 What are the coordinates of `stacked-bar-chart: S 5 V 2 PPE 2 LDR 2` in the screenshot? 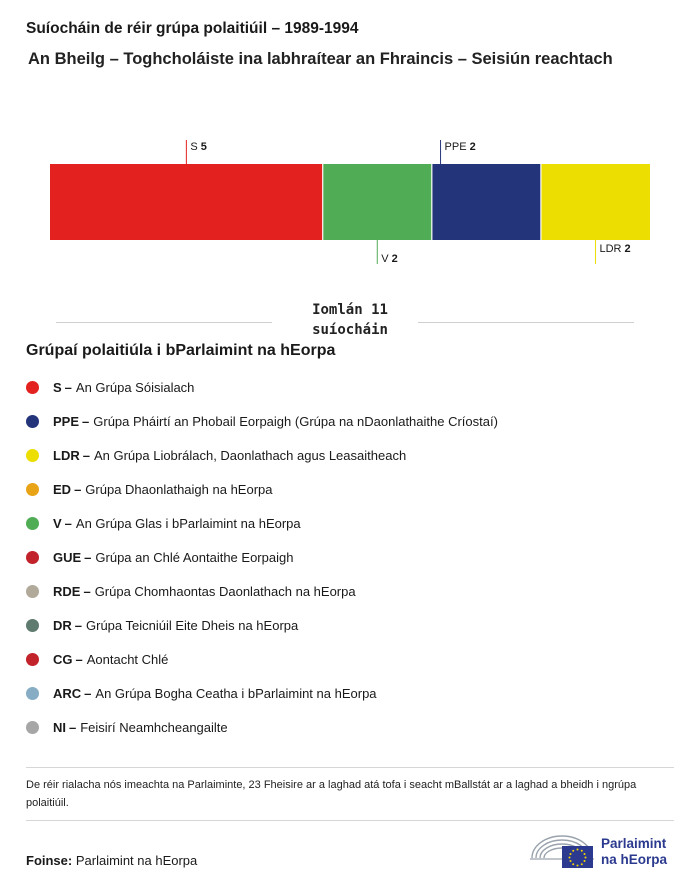 It's located at (350, 202).